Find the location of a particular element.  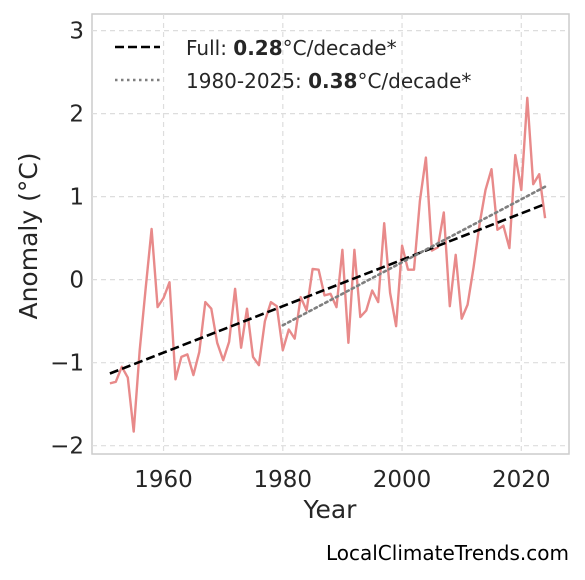

legend-1980-value: 0.38 is located at coordinates (332, 81).